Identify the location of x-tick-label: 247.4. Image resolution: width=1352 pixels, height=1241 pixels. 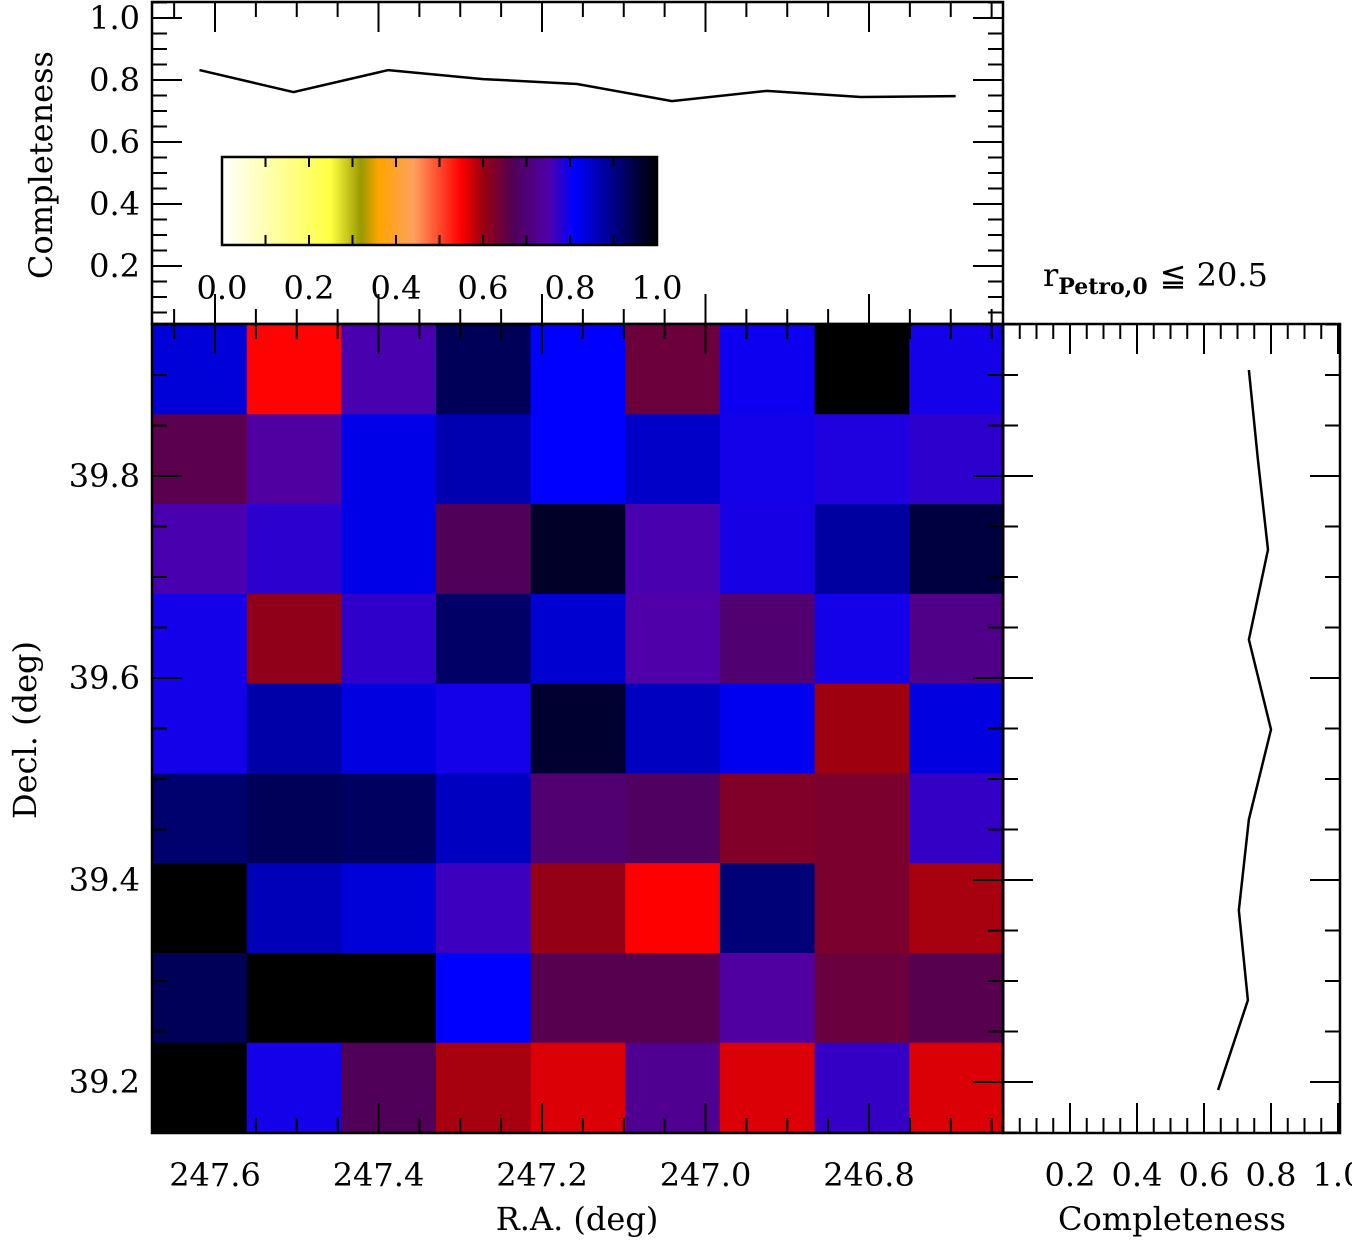
(379, 1175).